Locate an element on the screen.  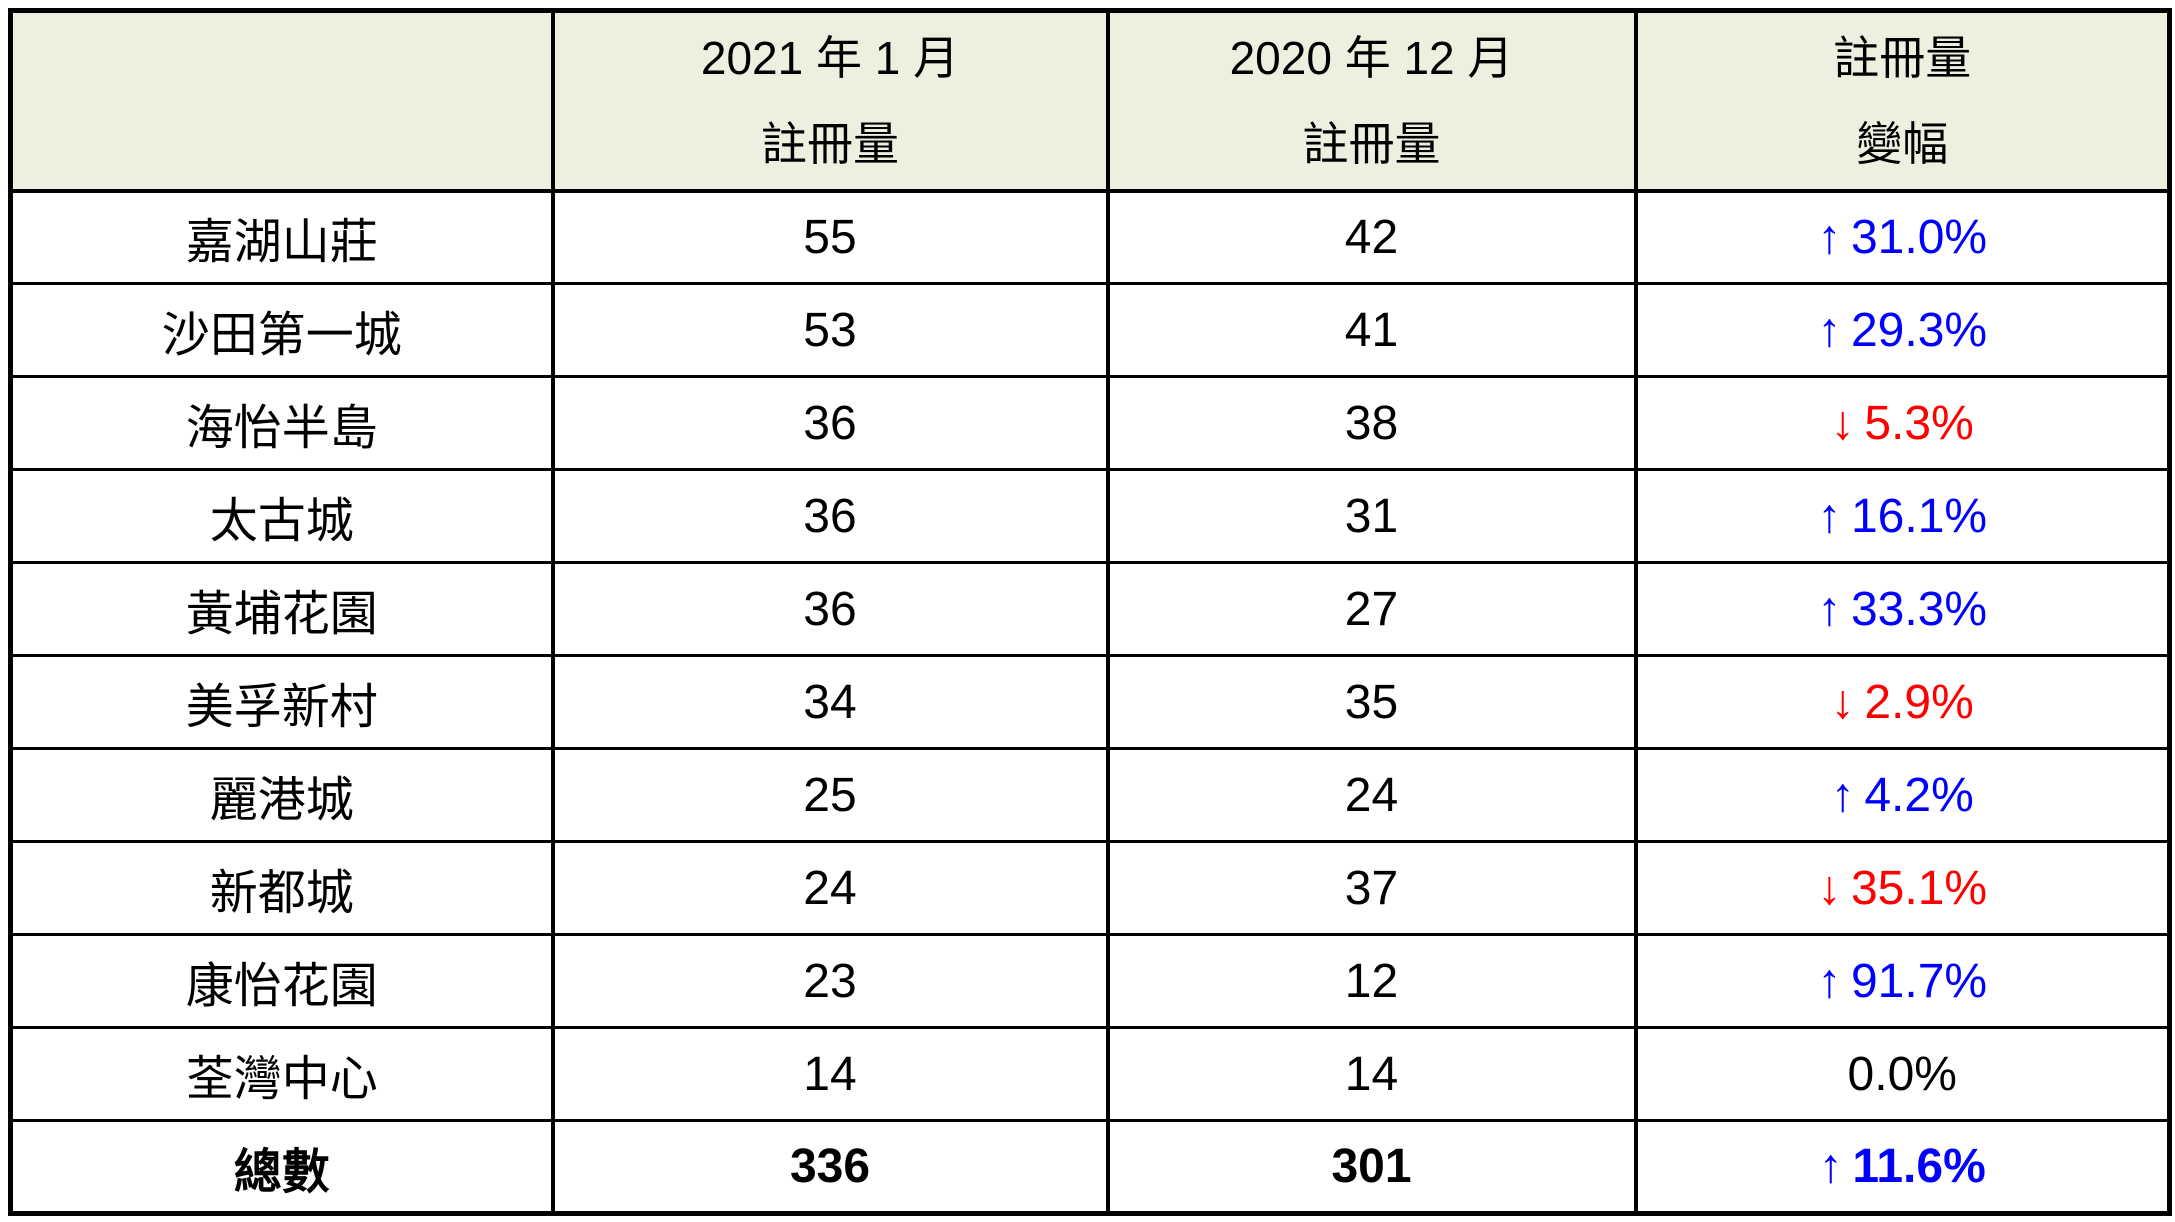
estate-row: 新都城 24 37 ↓ 35.1% is located at coordinates (1090, 888).